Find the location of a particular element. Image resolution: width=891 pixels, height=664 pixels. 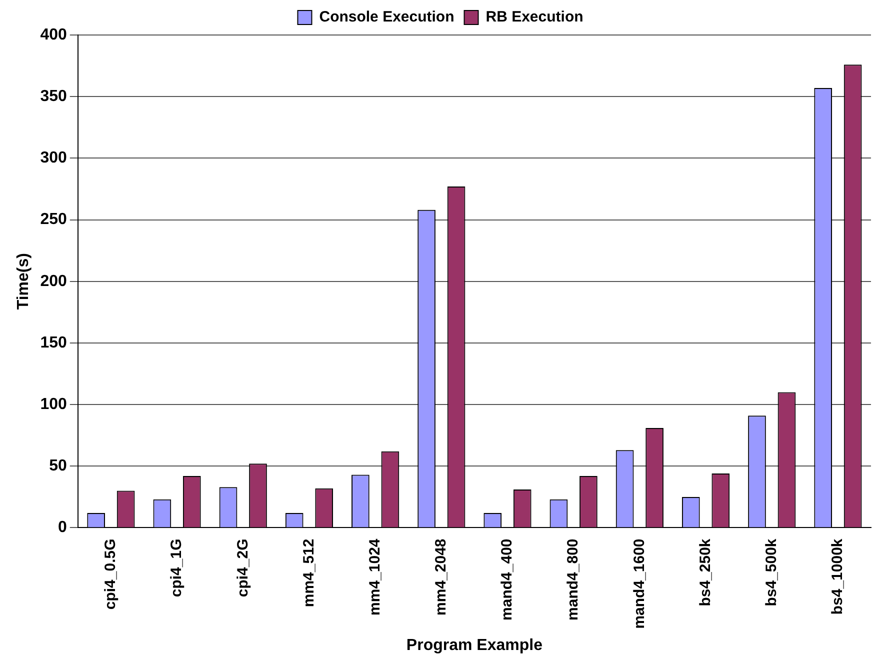

x-tick-label: mm4_2048 is located at coordinates (441, 577).